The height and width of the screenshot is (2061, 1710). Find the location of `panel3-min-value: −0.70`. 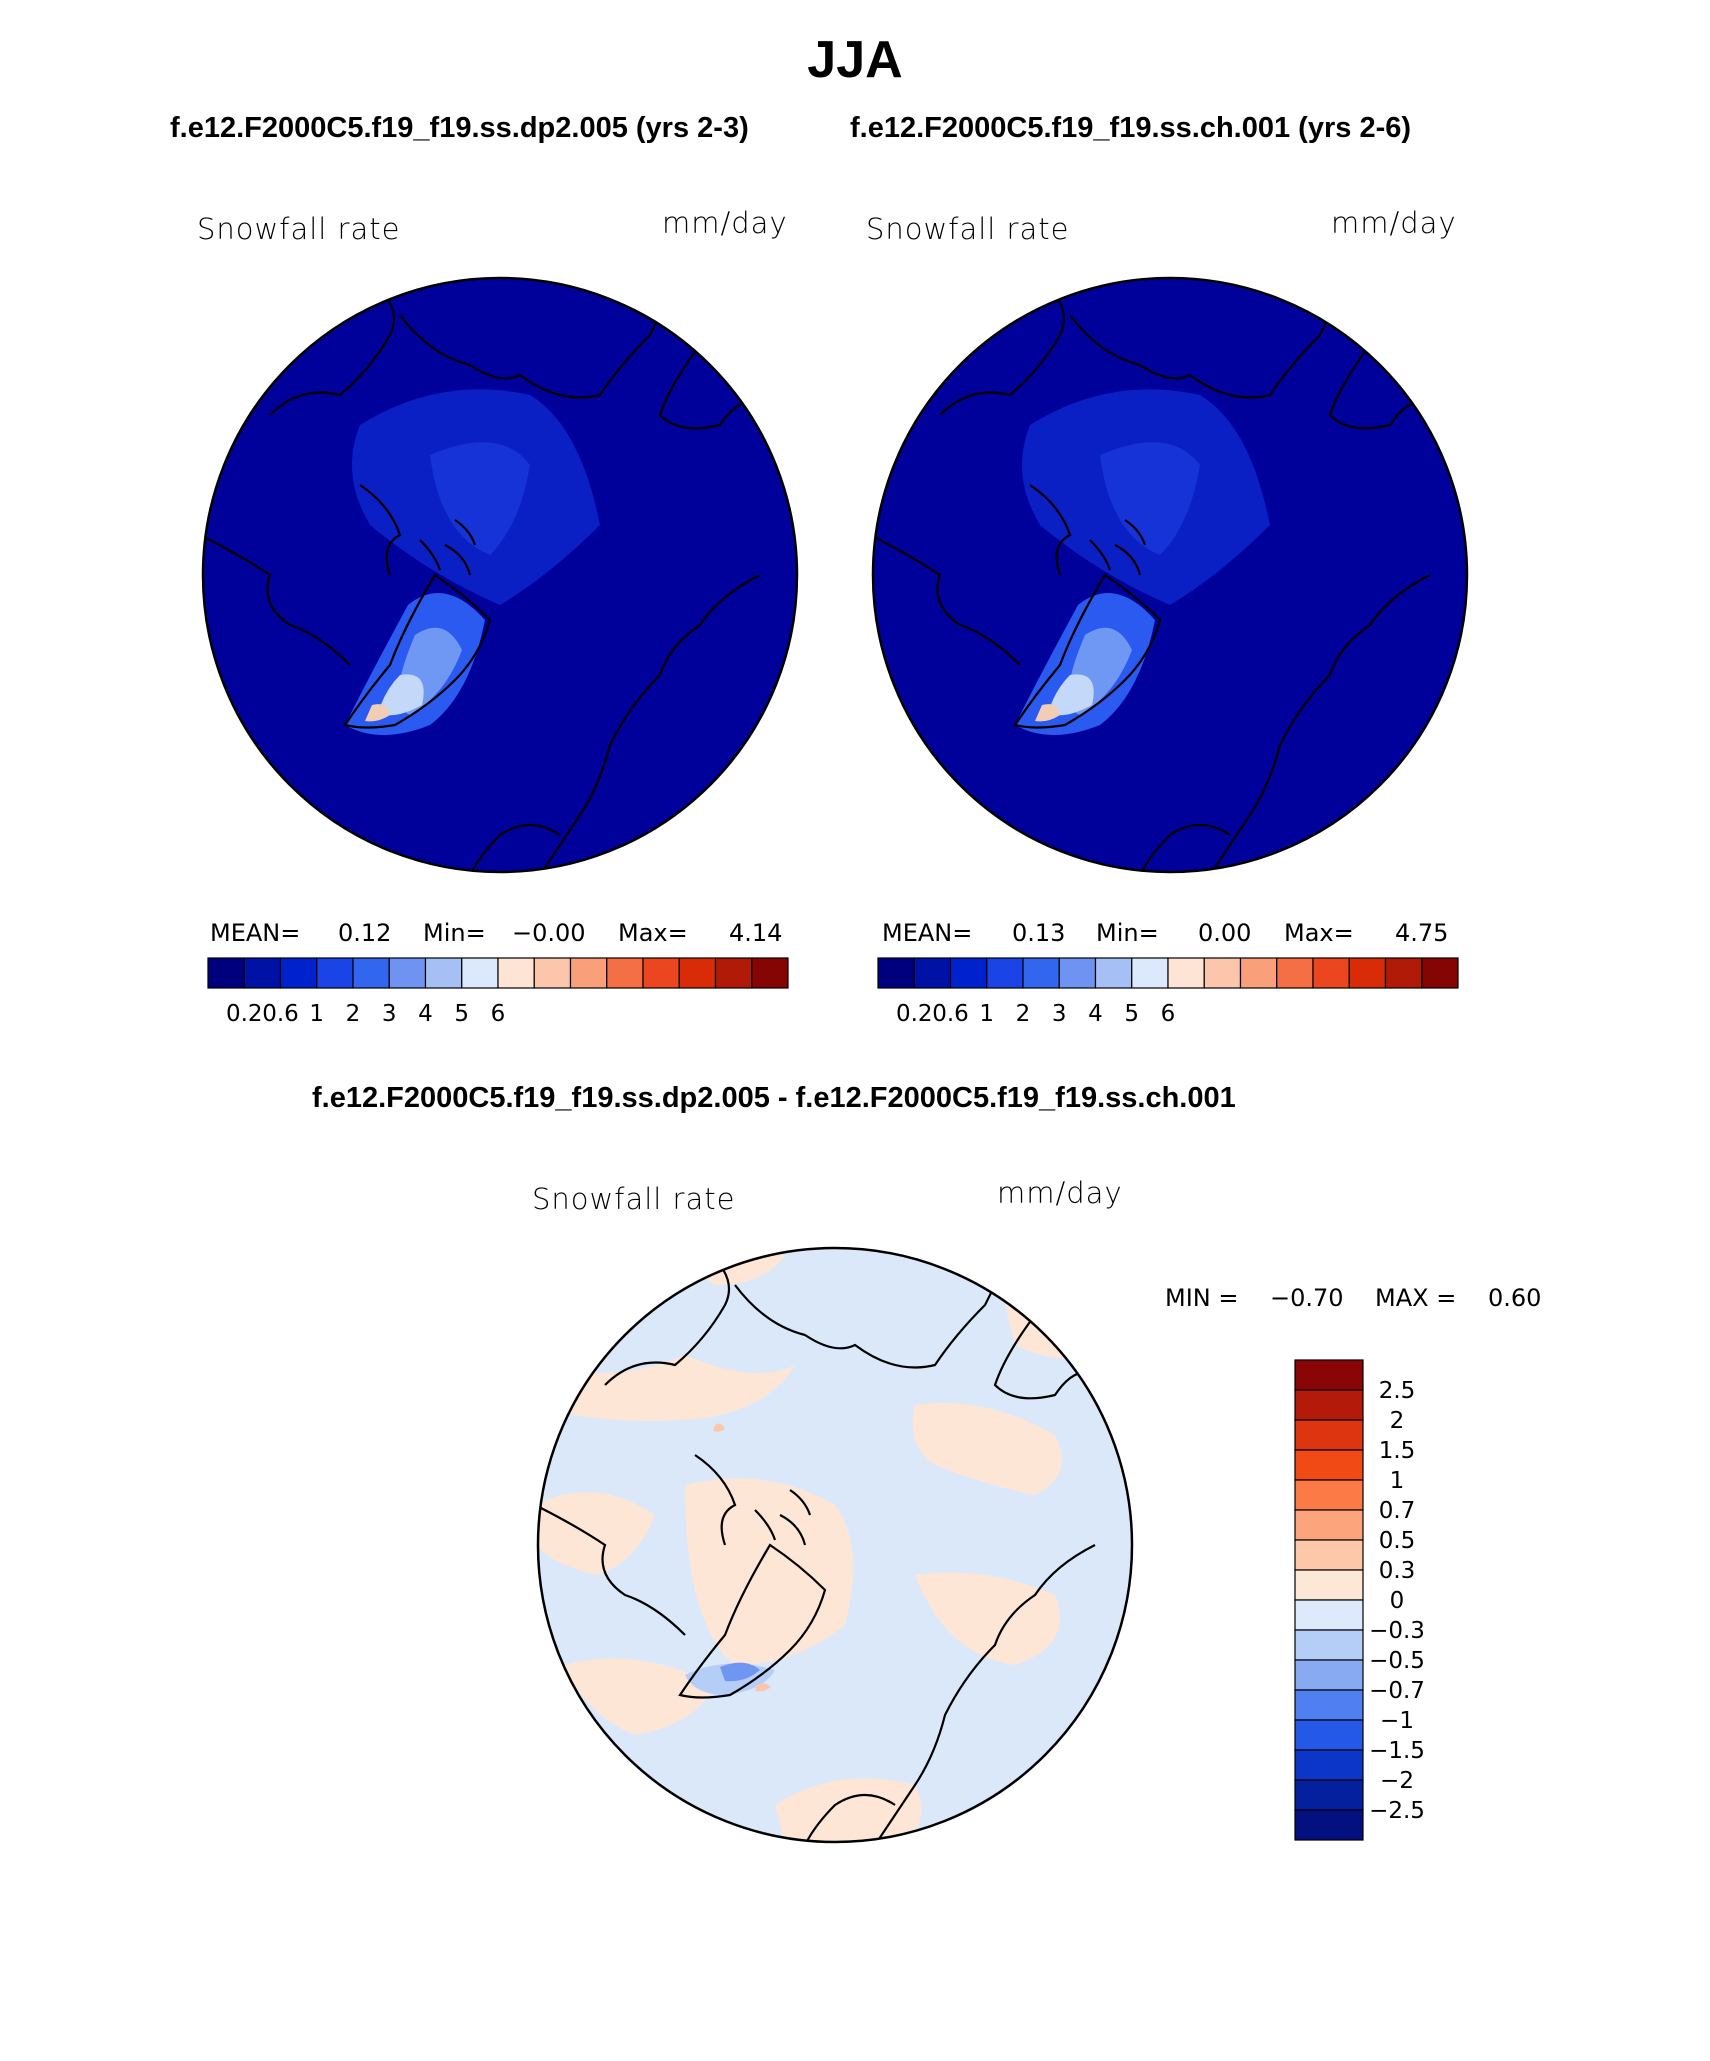

panel3-min-value: −0.70 is located at coordinates (1307, 1298).